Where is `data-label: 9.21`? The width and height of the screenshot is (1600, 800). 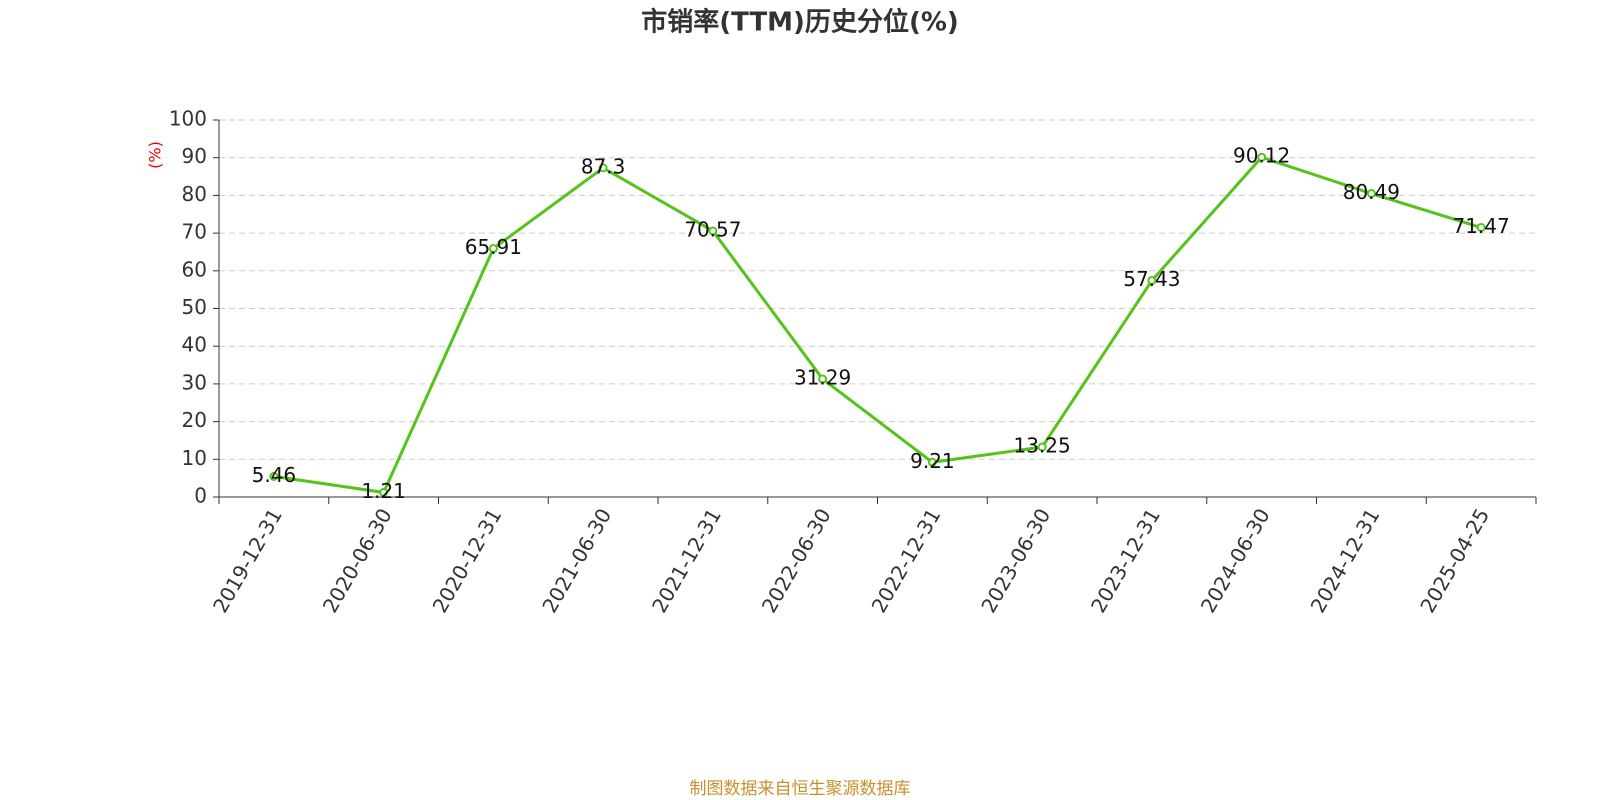
data-label: 9.21 is located at coordinates (932, 461).